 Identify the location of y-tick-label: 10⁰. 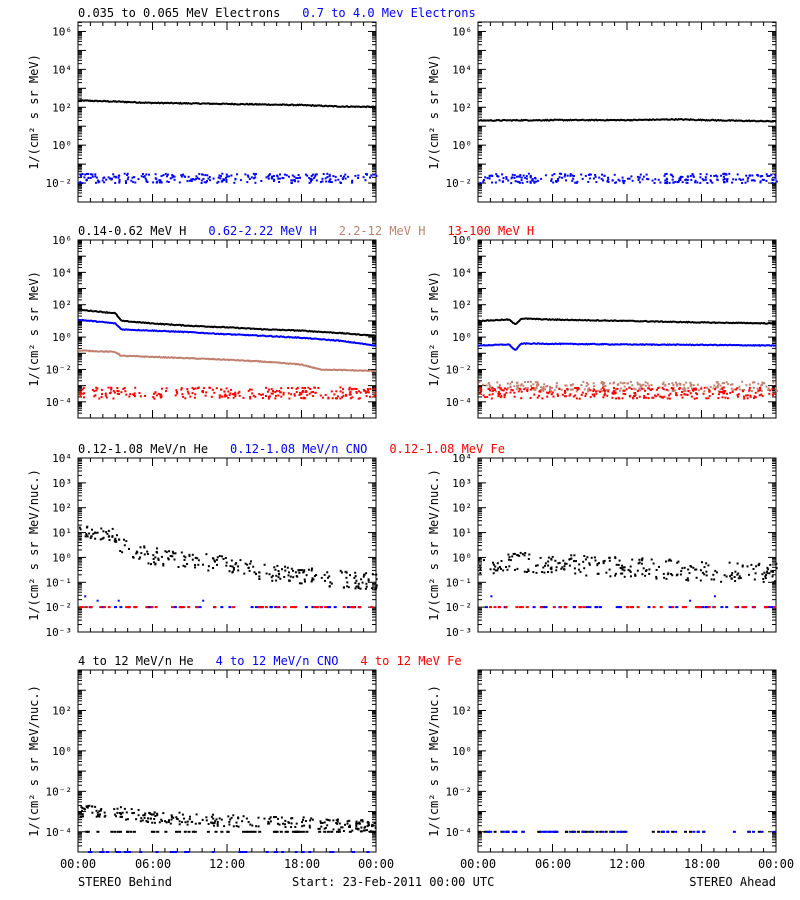
(62, 751).